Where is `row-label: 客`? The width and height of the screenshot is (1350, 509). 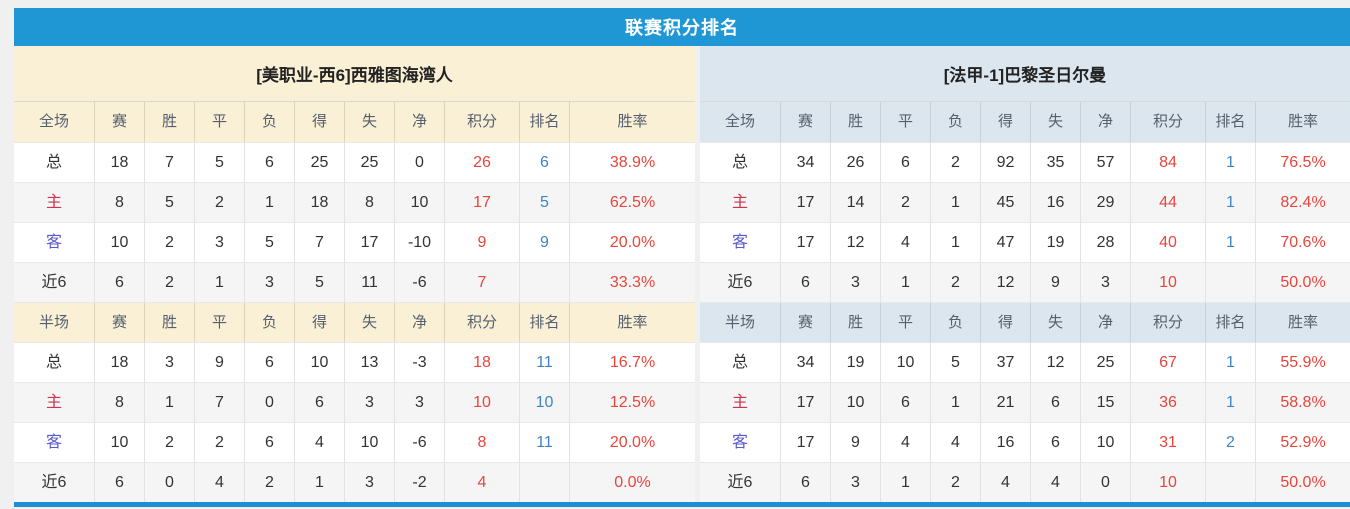
row-label: 客 is located at coordinates (53, 442).